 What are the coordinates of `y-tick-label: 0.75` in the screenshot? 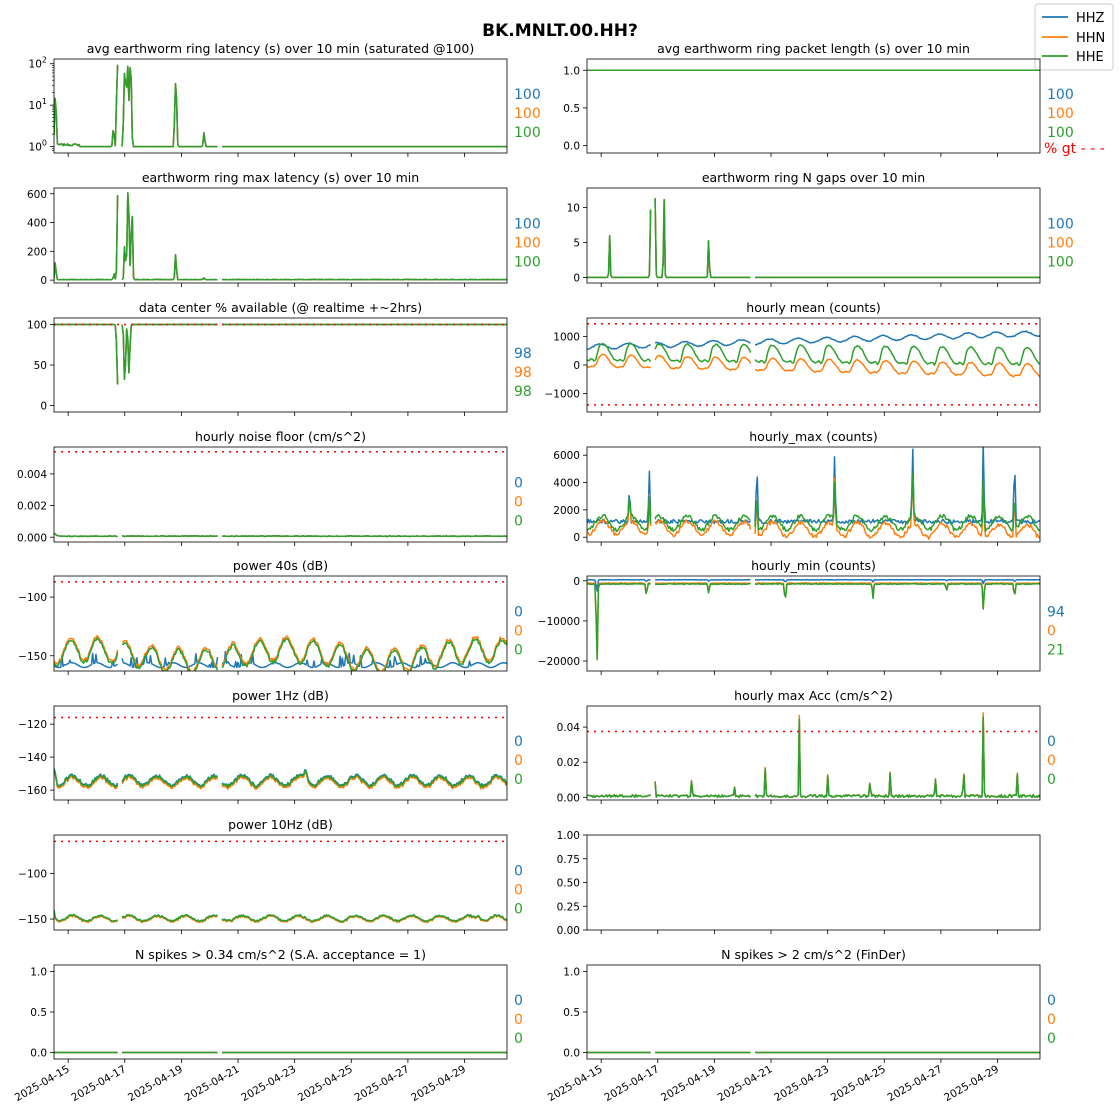 It's located at (568, 860).